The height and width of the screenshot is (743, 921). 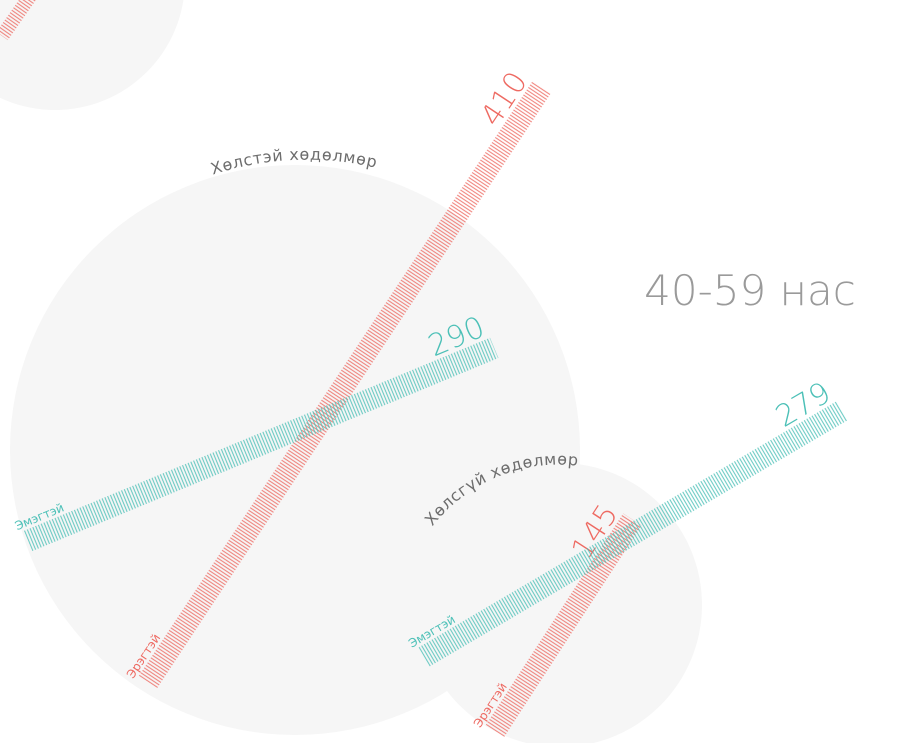 I want to click on bubble-unpaid-work, so click(x=560, y=603).